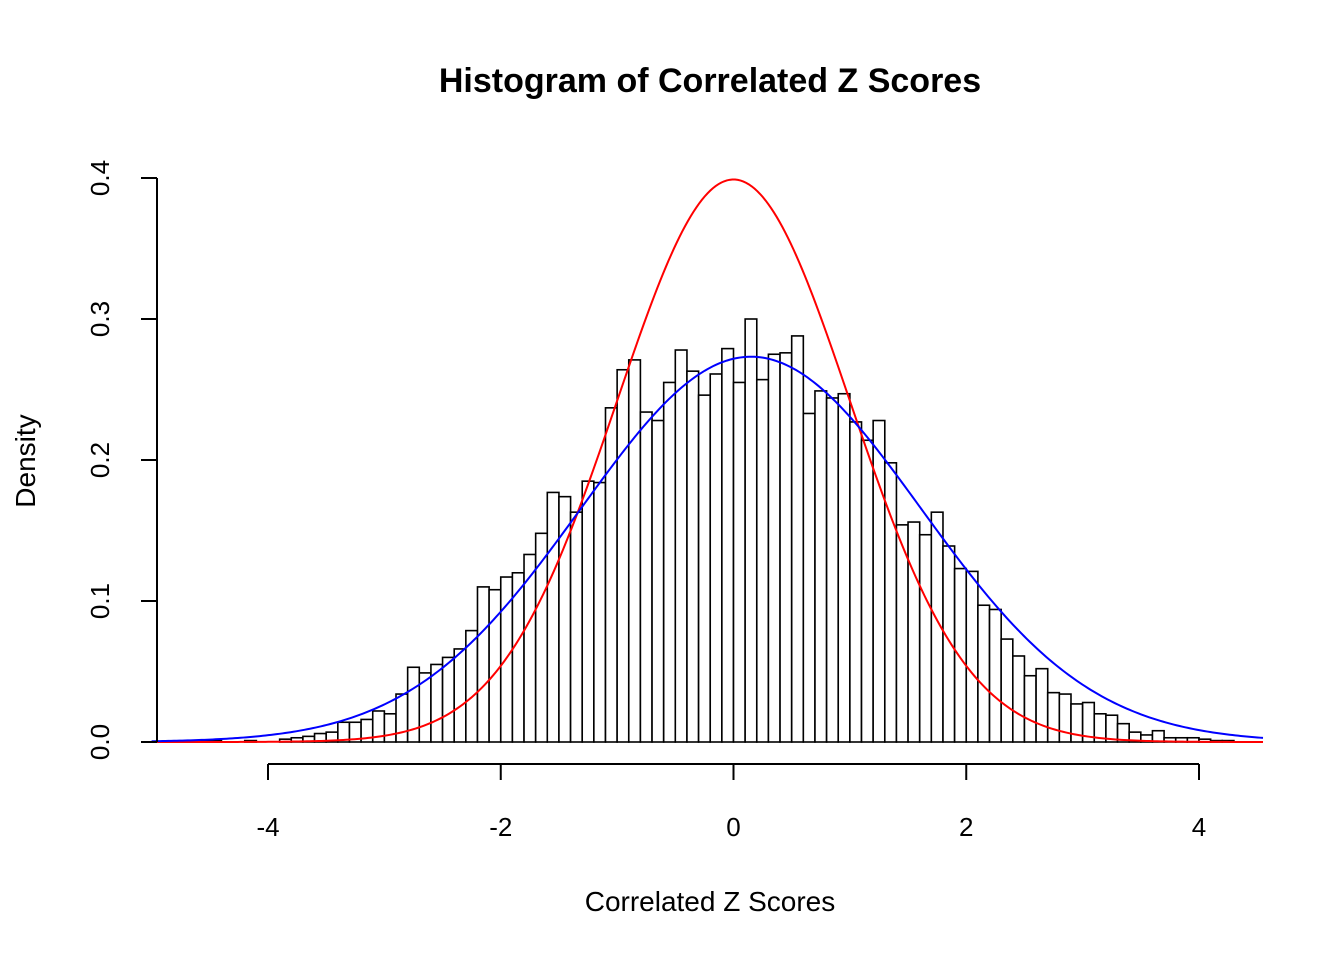 This screenshot has height=960, width=1344. Describe the element at coordinates (966, 827) in the screenshot. I see `x-tick-label: 2` at that location.